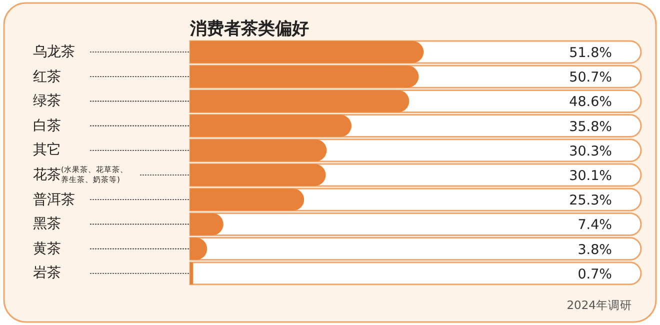 The width and height of the screenshot is (660, 325). I want to click on data-label: 7.4%, so click(595, 225).